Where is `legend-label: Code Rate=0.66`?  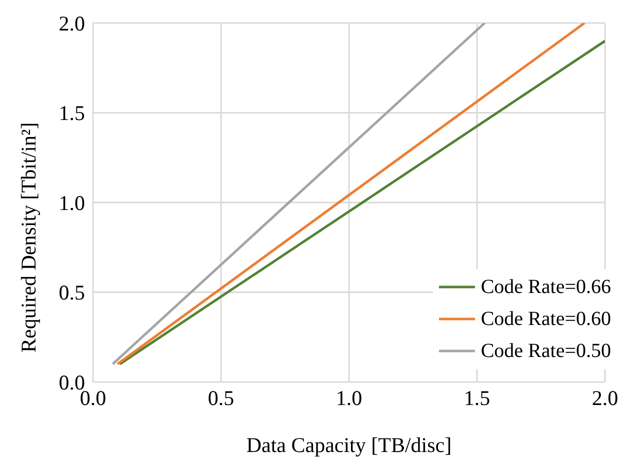
legend-label: Code Rate=0.66 is located at coordinates (545, 287).